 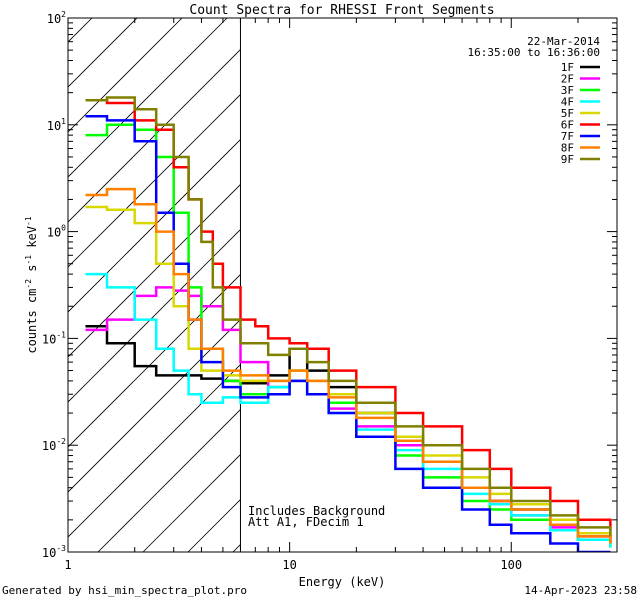 I want to click on y-tick-label-exponent: 2, so click(x=63, y=14).